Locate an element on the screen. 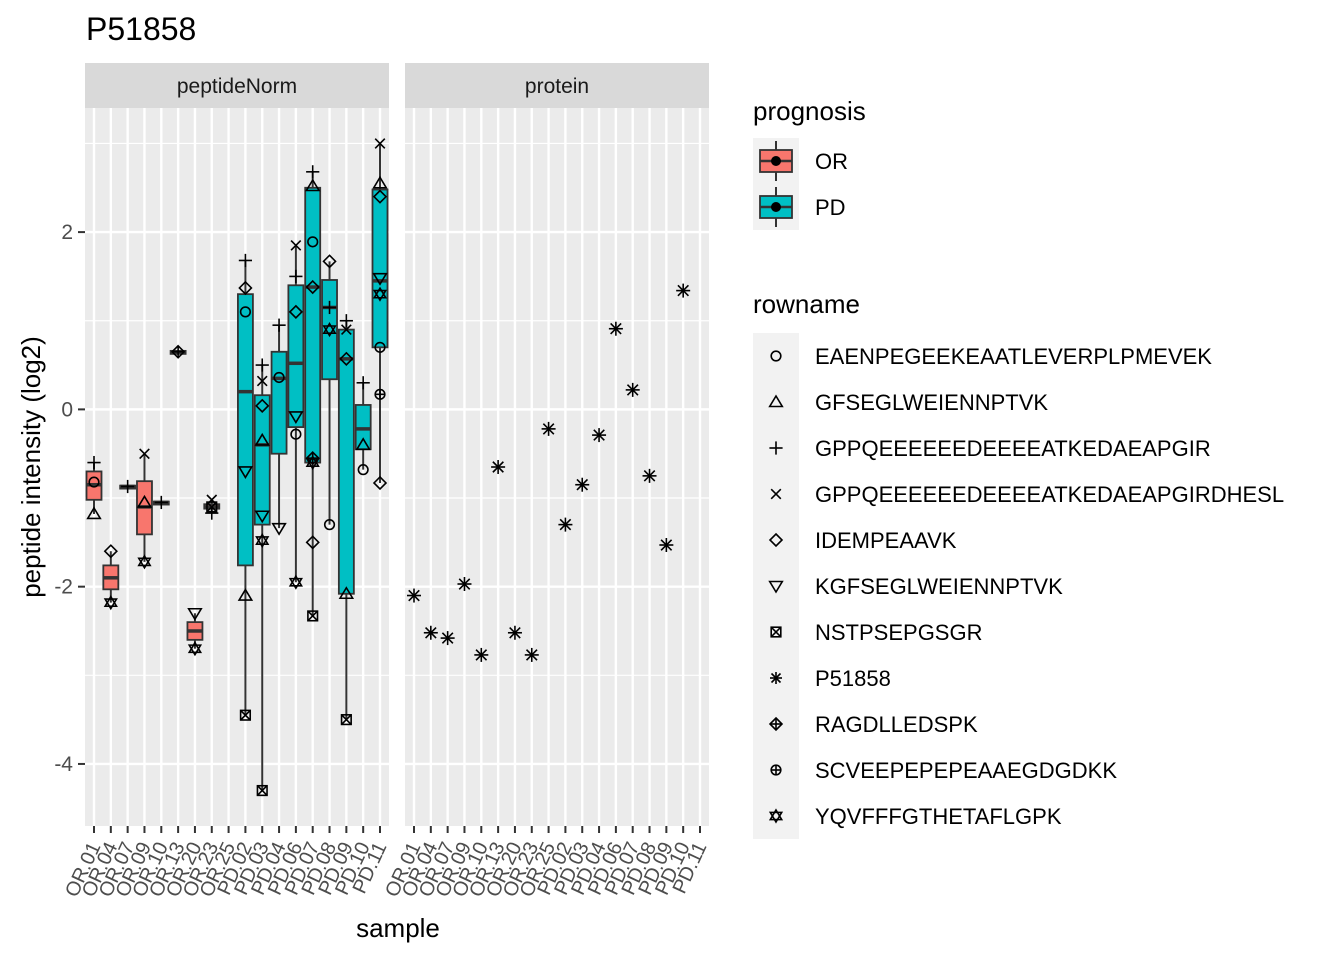 The height and width of the screenshot is (960, 1344). legend-item-idempeaavk: IDEMPEAAVK is located at coordinates (862, 540).